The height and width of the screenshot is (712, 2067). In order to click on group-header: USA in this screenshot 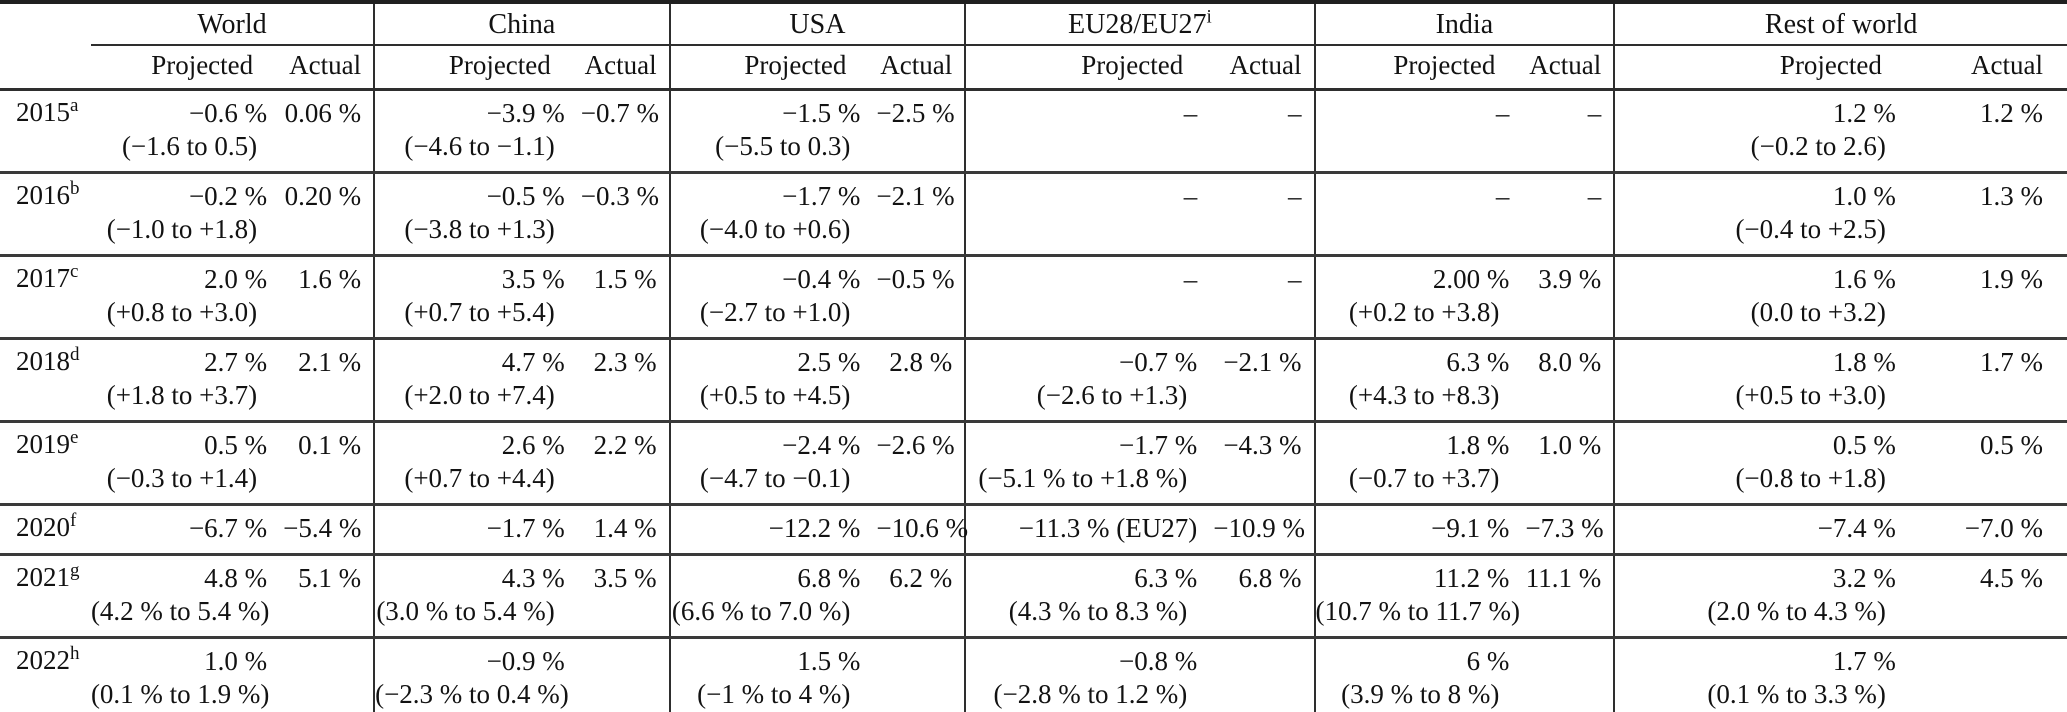, I will do `click(818, 24)`.